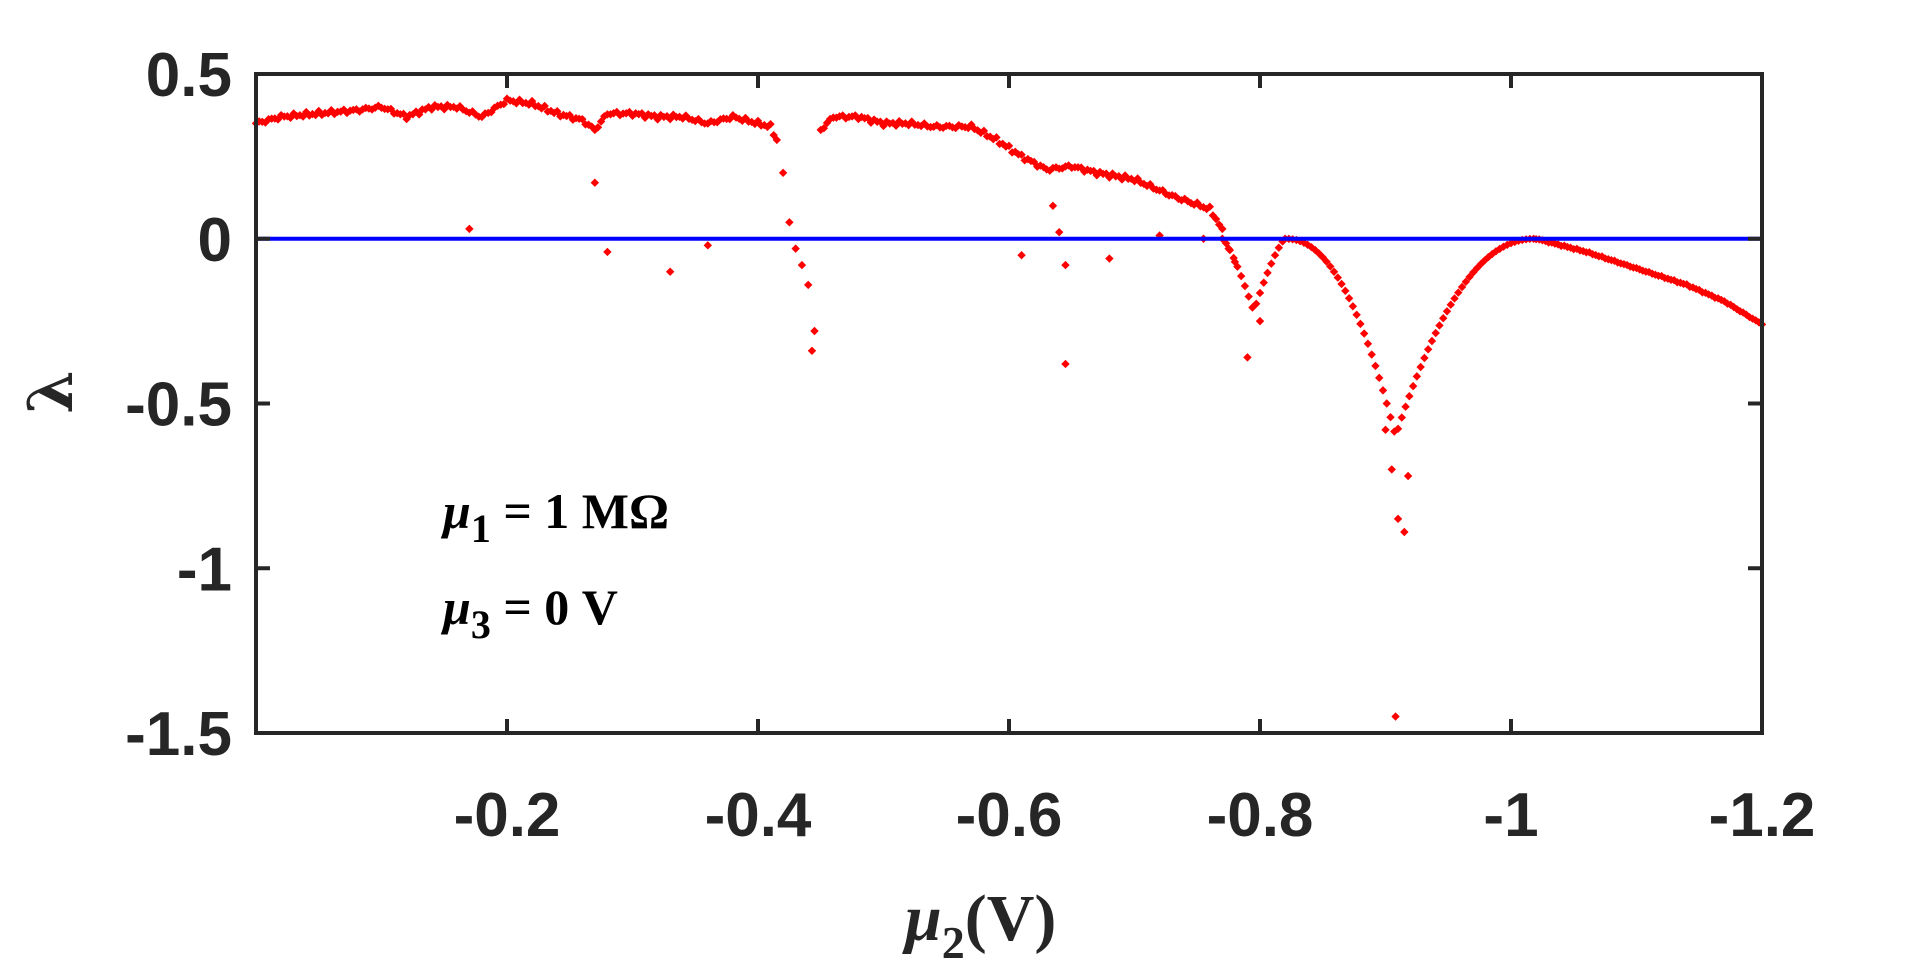  Describe the element at coordinates (507, 815) in the screenshot. I see `x-tick-label: -0.2` at that location.